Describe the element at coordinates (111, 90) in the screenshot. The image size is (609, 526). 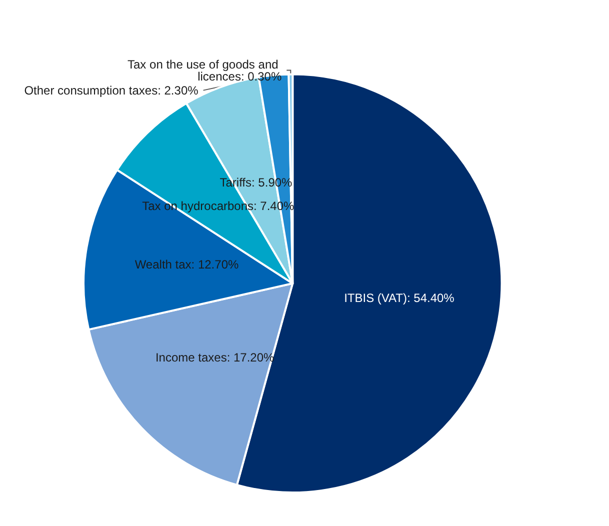
I see `slice-label: Other consumption taxes: 2.30%` at that location.